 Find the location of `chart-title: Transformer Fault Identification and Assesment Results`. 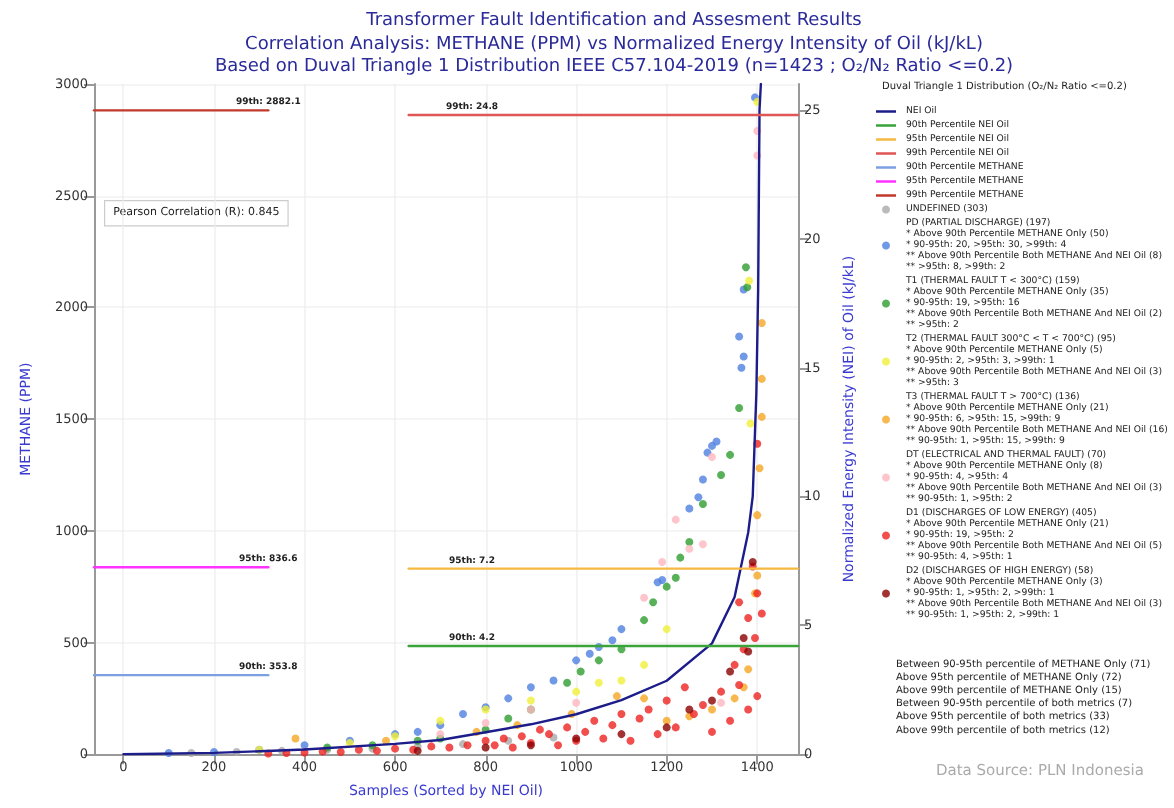

chart-title: Transformer Fault Identification and Assesment Results is located at coordinates (613, 21).